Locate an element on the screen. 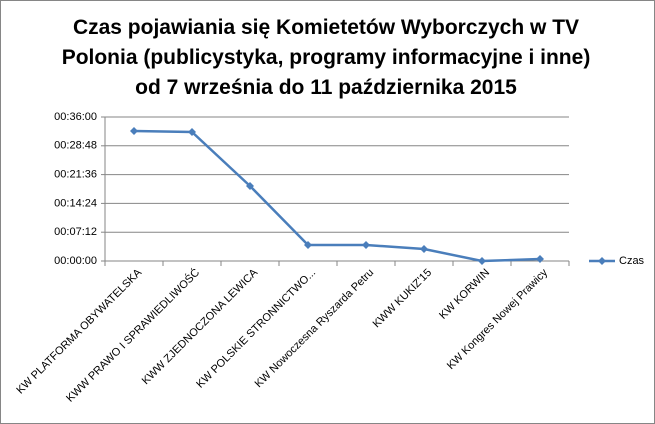 The image size is (655, 424). x-tick-label: KWW KUKIZ'15 is located at coordinates (403, 299).